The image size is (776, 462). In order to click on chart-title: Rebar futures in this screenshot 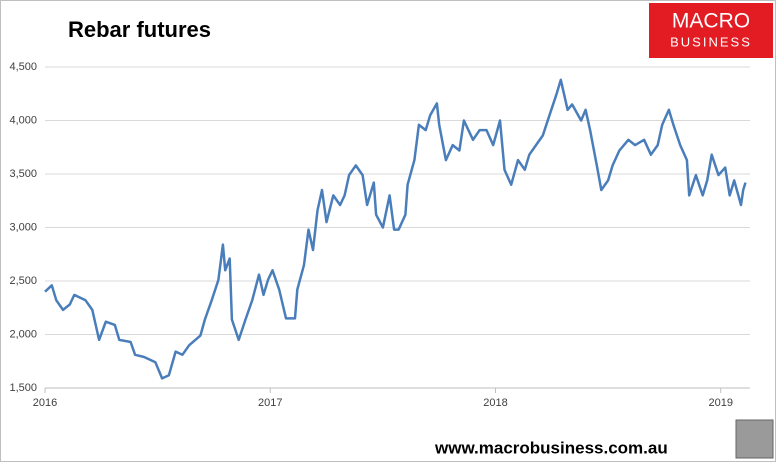, I will do `click(139, 29)`.